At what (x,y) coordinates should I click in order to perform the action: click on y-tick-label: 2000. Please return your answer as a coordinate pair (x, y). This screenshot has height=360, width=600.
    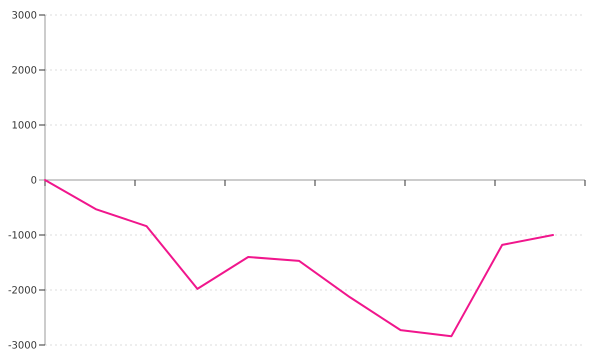
    Looking at the image, I should click on (24, 71).